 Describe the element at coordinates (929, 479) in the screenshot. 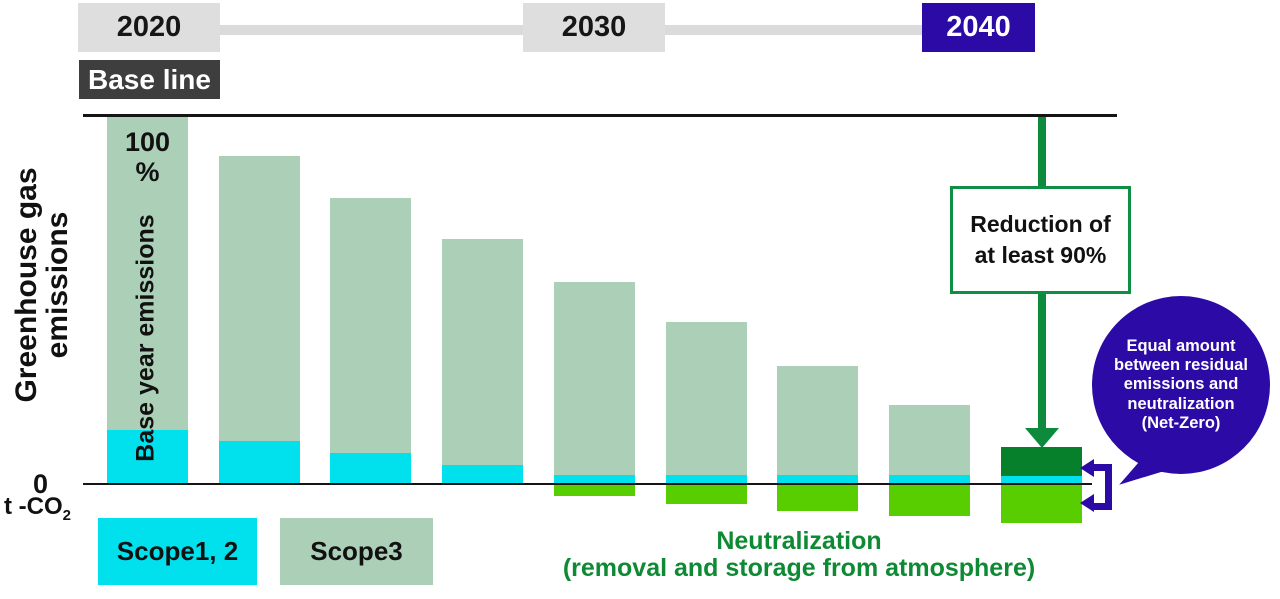

I see `bar-8-segment-scope12` at that location.